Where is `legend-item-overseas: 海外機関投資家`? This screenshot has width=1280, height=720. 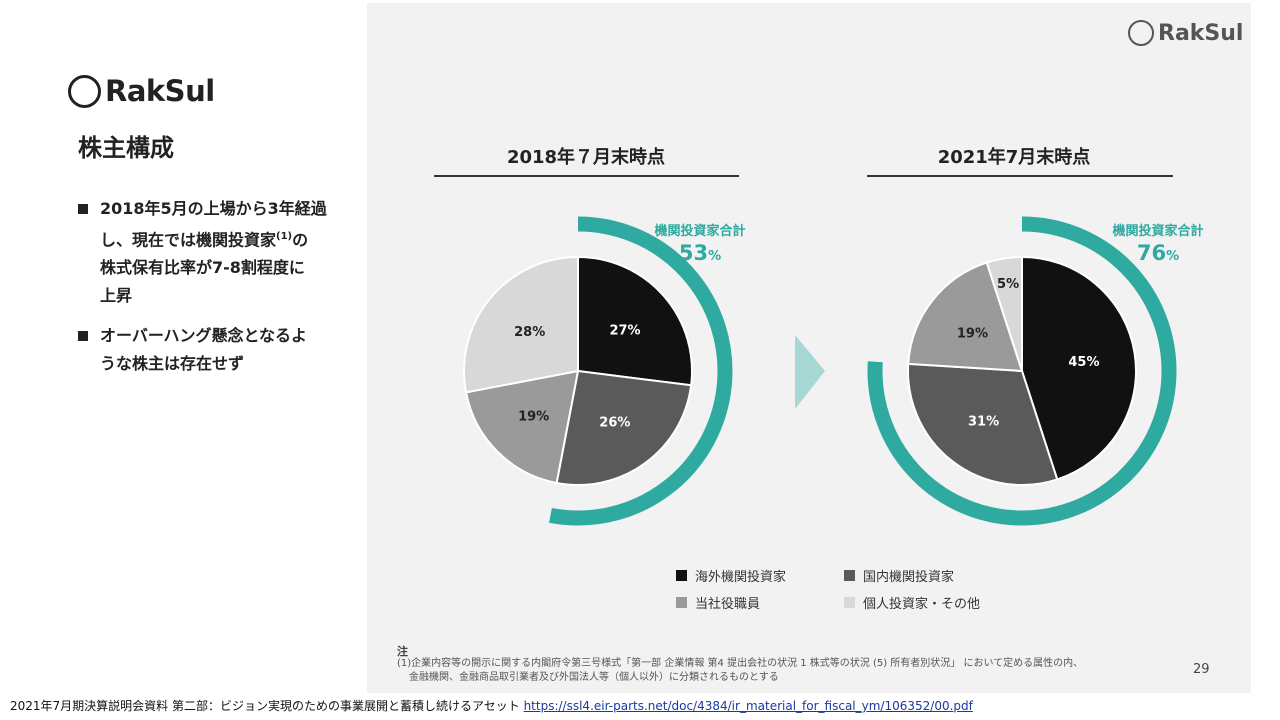 legend-item-overseas: 海外機関投資家 is located at coordinates (760, 575).